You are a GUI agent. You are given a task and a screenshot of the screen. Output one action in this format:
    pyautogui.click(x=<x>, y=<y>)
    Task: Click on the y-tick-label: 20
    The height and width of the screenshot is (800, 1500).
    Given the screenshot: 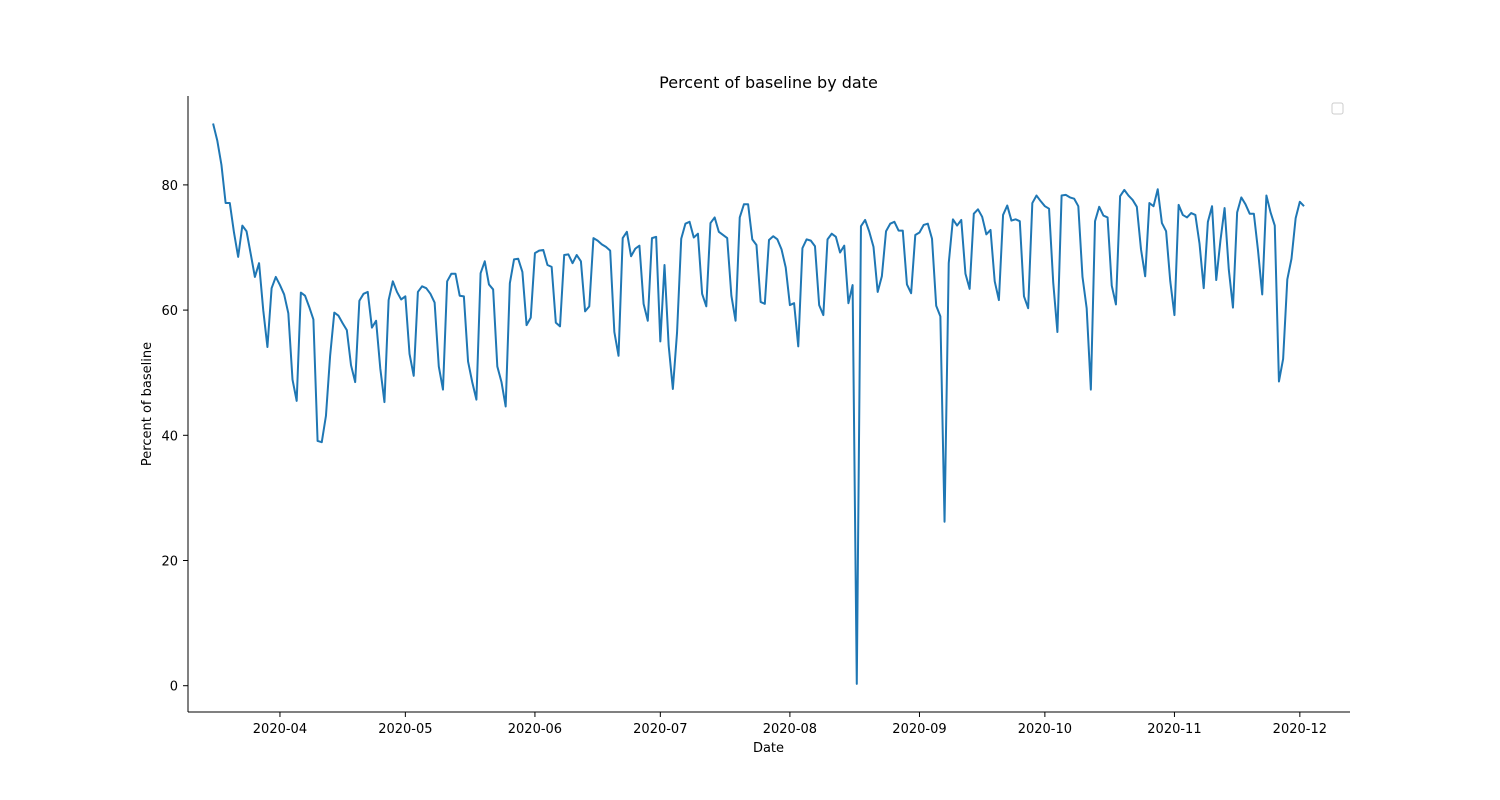 What is the action you would take?
    pyautogui.click(x=169, y=562)
    